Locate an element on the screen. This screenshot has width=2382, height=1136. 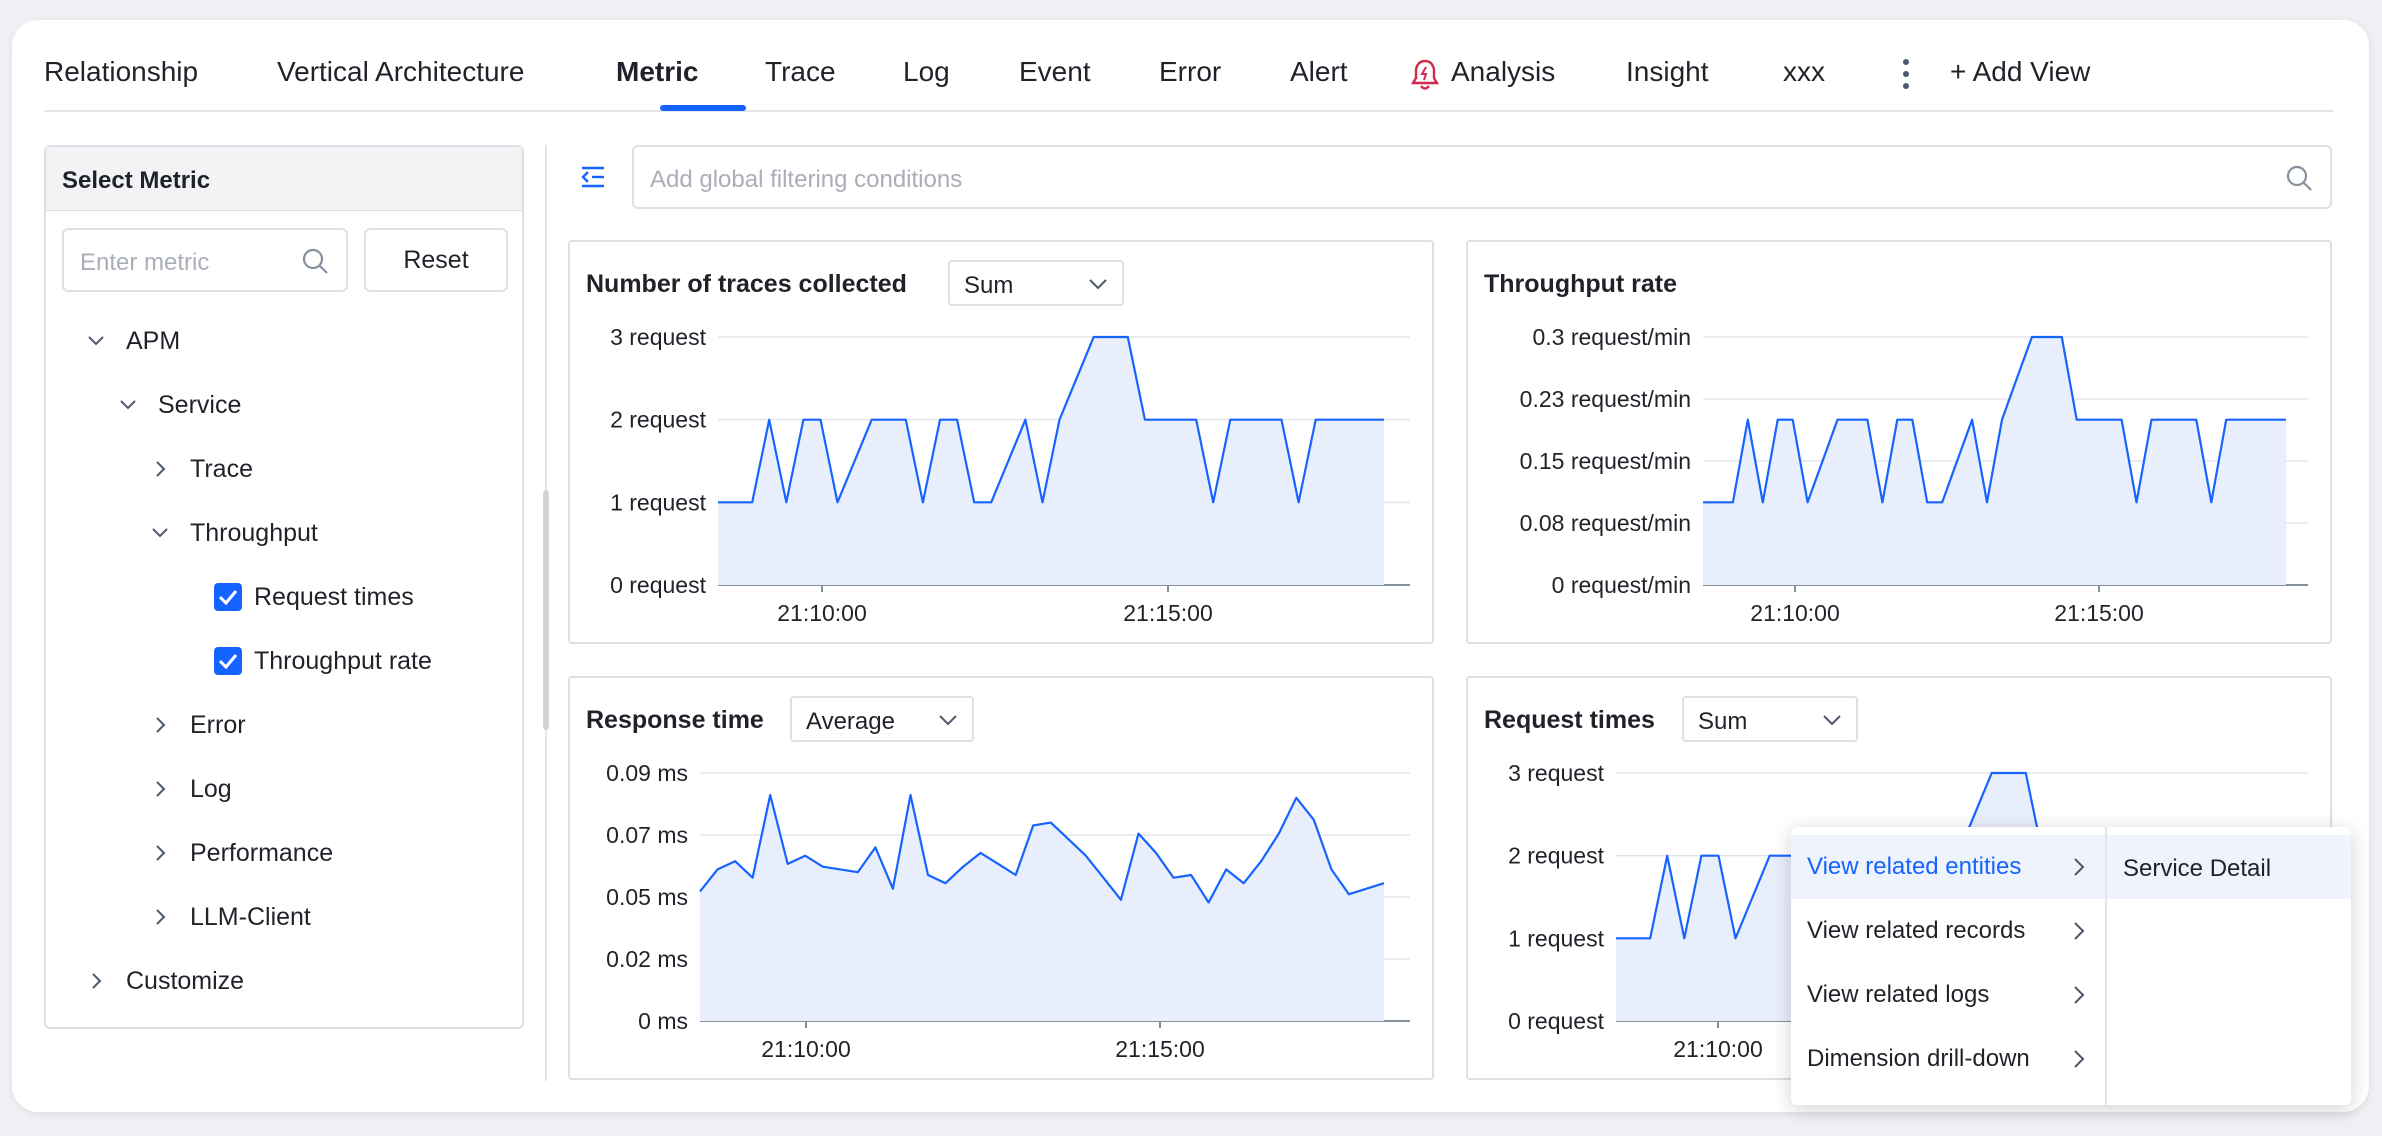
tab-metric: Metric is located at coordinates (657, 71).